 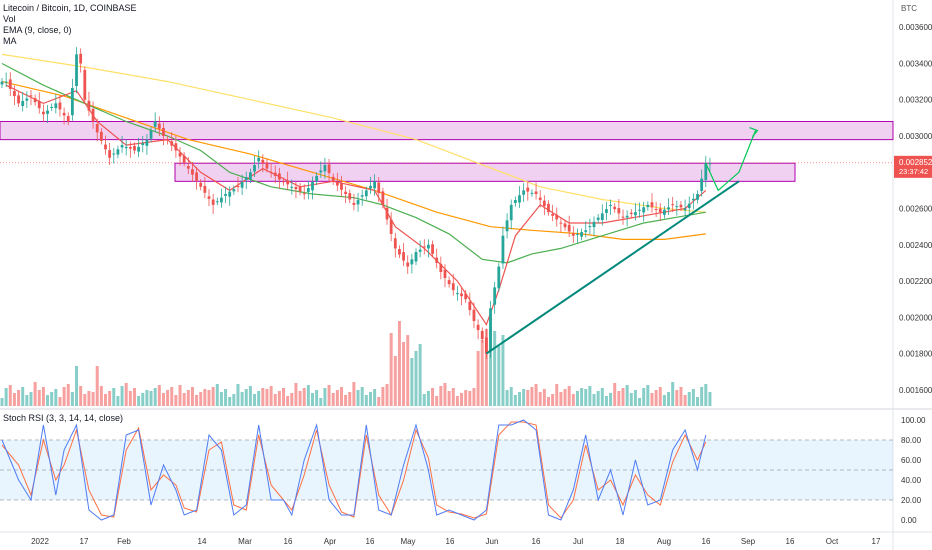 What do you see at coordinates (913, 166) in the screenshot?
I see `current-price-tag` at bounding box center [913, 166].